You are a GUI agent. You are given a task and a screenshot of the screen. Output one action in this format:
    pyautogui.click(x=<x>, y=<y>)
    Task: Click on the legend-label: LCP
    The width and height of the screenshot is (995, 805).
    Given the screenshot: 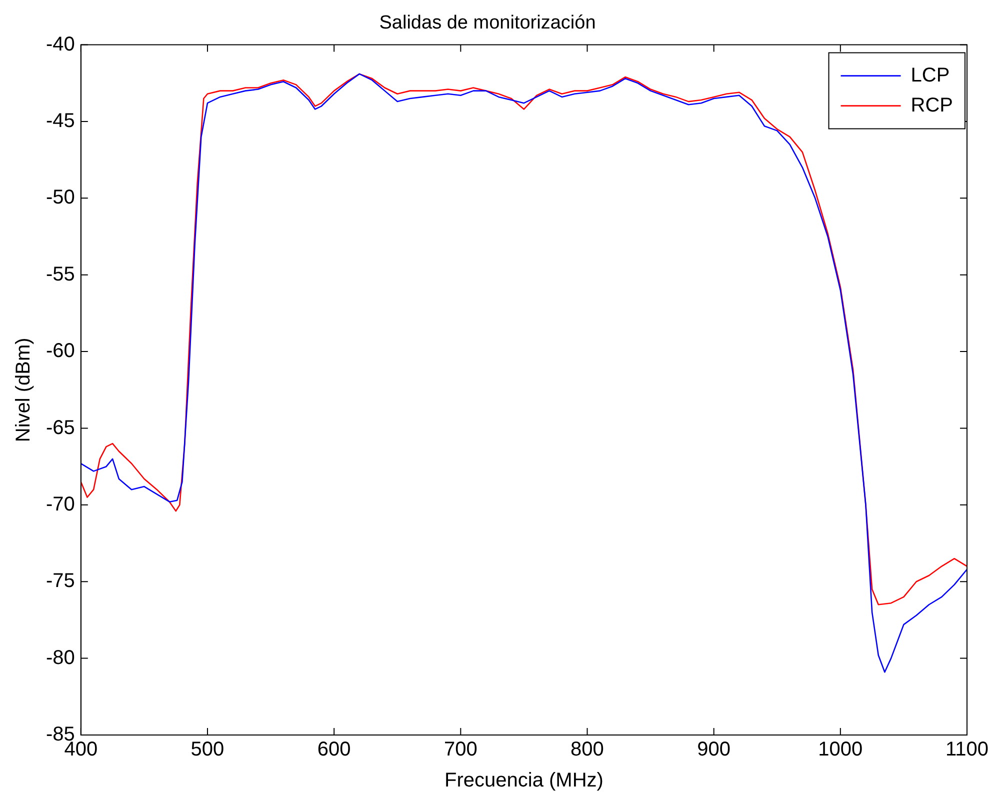 What is the action you would take?
    pyautogui.click(x=930, y=75)
    